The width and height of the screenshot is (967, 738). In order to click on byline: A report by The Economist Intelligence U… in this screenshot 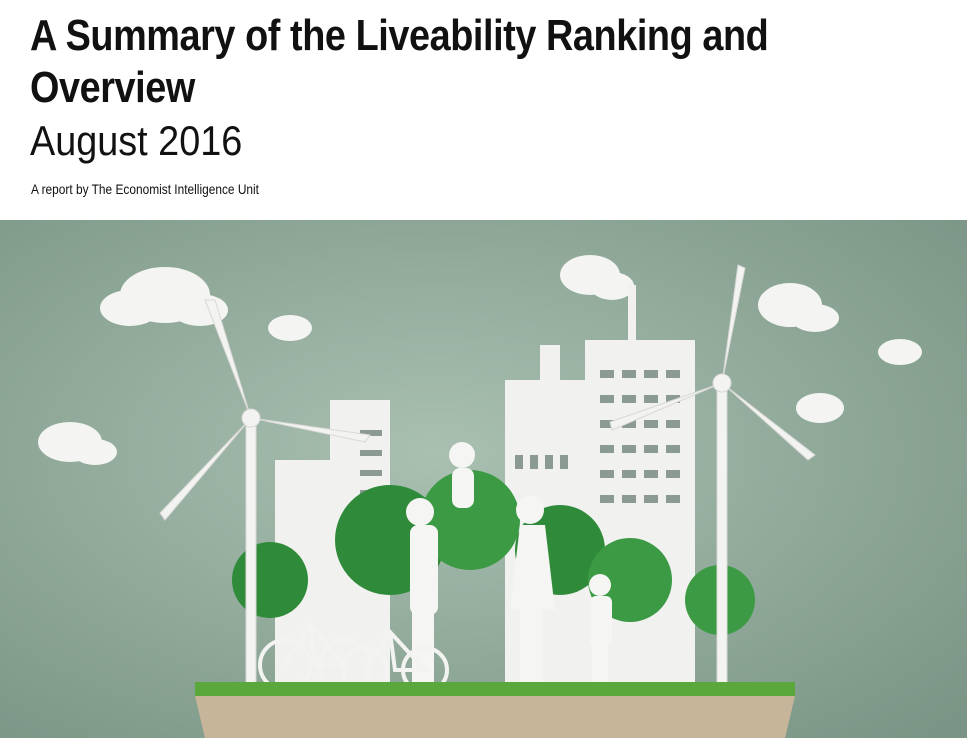, I will do `click(145, 189)`.